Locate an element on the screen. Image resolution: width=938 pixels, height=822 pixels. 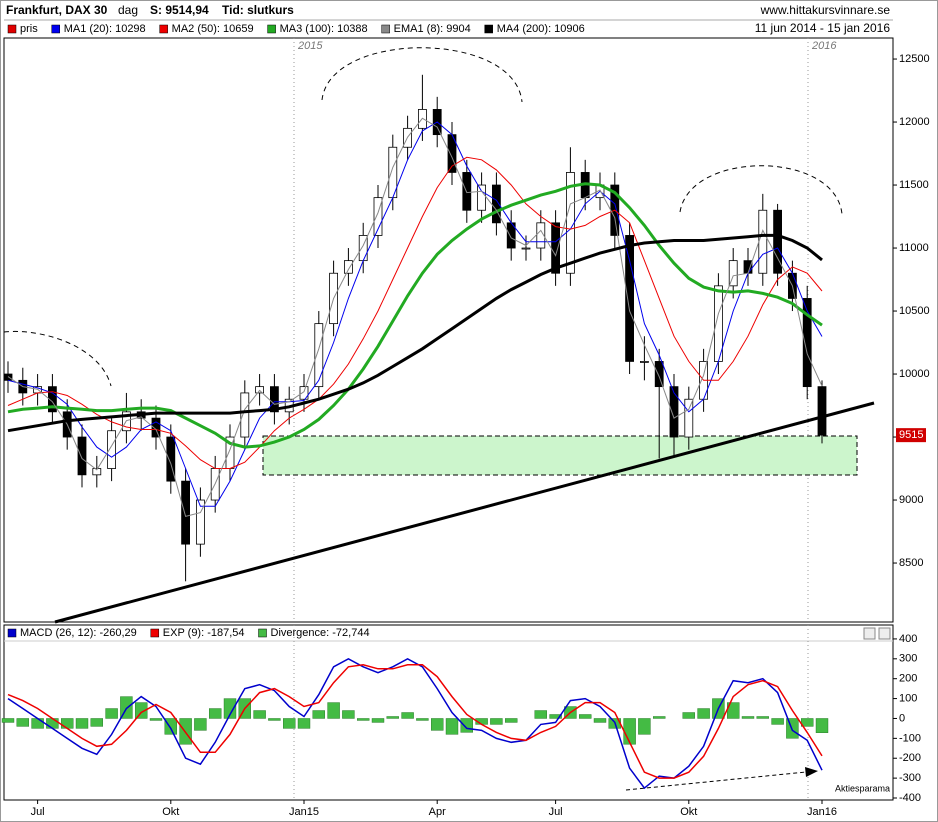
legend-label: MA2 (50): 10659 is located at coordinates (213, 29).